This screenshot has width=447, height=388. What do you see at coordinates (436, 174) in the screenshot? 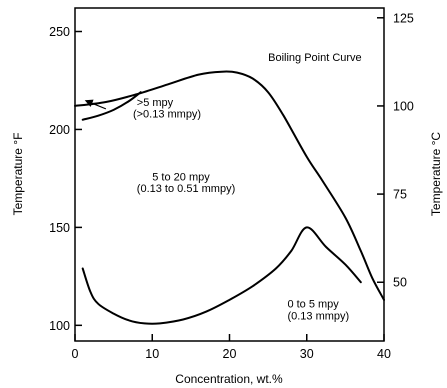
I see `y-axis-label-right: Temperature °C` at bounding box center [436, 174].